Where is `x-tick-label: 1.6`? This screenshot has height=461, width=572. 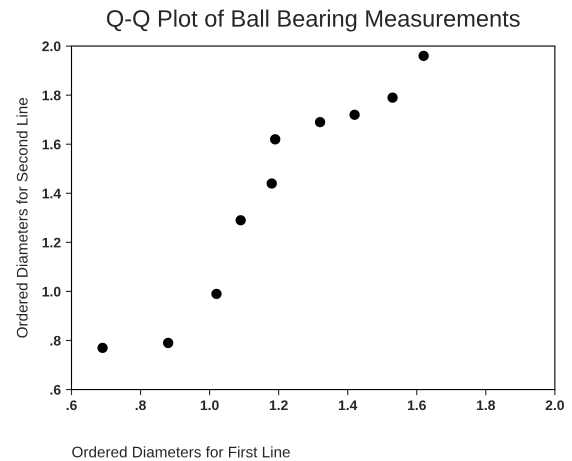 x-tick-label: 1.6 is located at coordinates (417, 405).